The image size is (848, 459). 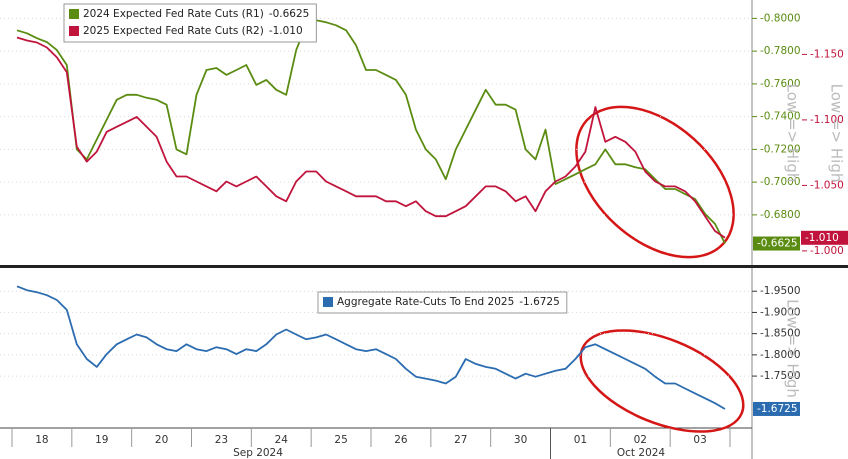 I want to click on y-tick-label: -1.150, so click(x=827, y=54).